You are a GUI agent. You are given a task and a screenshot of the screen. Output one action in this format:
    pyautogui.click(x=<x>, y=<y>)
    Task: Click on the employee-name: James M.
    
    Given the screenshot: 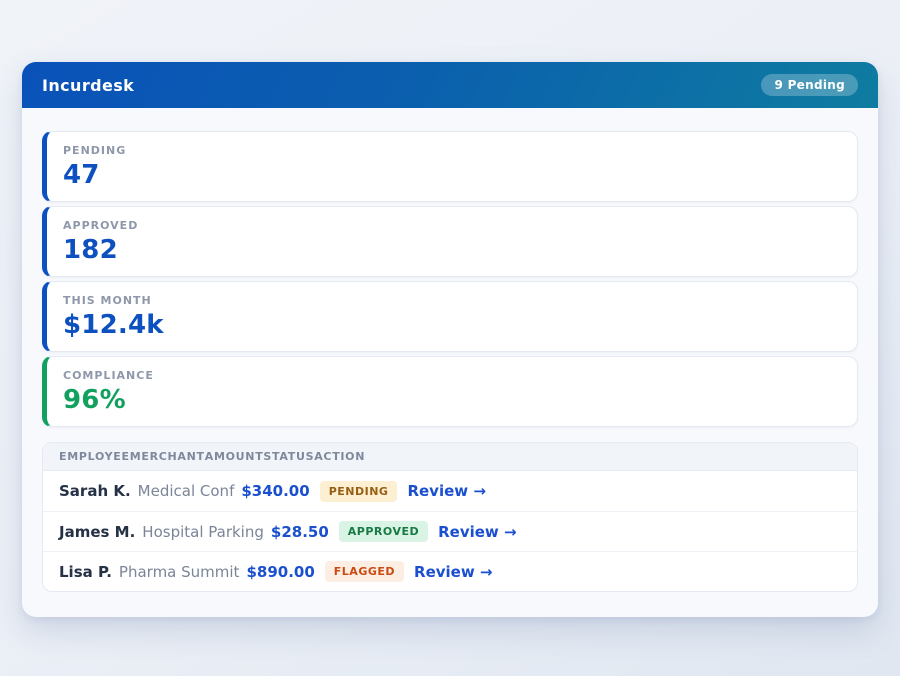 What is the action you would take?
    pyautogui.click(x=97, y=531)
    